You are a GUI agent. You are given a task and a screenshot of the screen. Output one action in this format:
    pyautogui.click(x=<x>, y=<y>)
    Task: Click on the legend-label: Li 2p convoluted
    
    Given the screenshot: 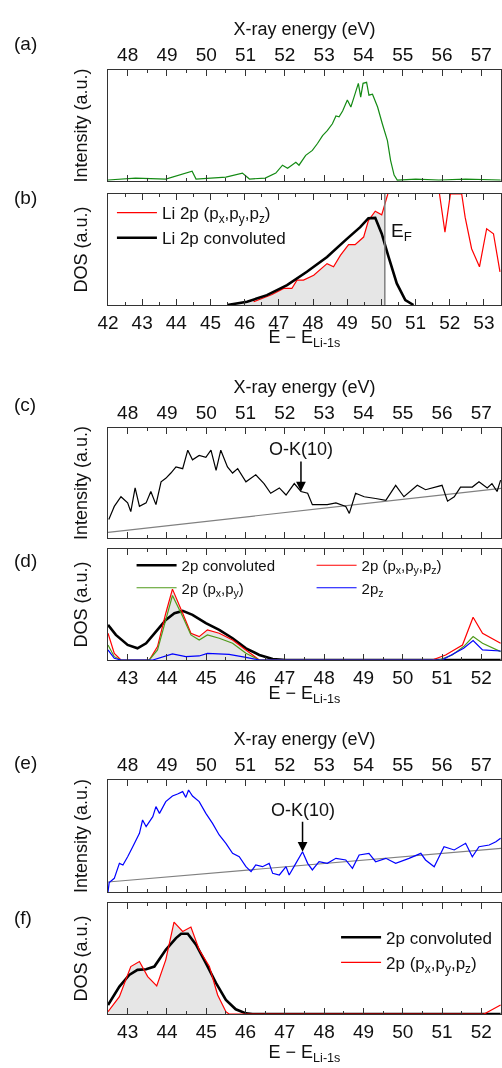 What is the action you would take?
    pyautogui.click(x=223, y=239)
    